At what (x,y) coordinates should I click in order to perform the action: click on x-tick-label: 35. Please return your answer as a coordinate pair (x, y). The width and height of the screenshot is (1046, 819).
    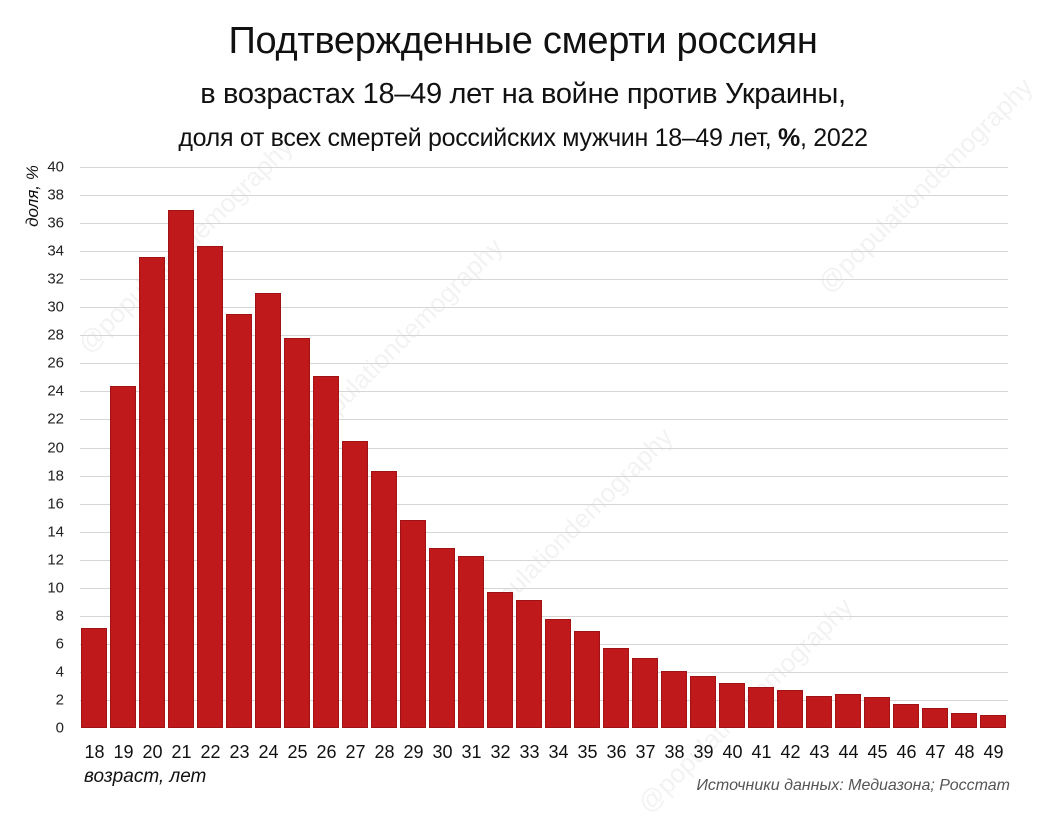
    Looking at the image, I should click on (587, 752).